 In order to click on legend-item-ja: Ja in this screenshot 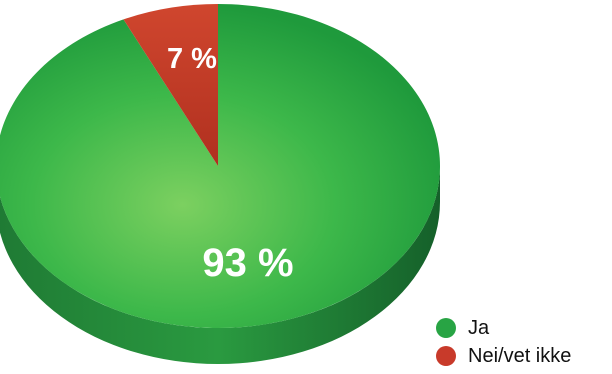, I will do `click(503, 328)`.